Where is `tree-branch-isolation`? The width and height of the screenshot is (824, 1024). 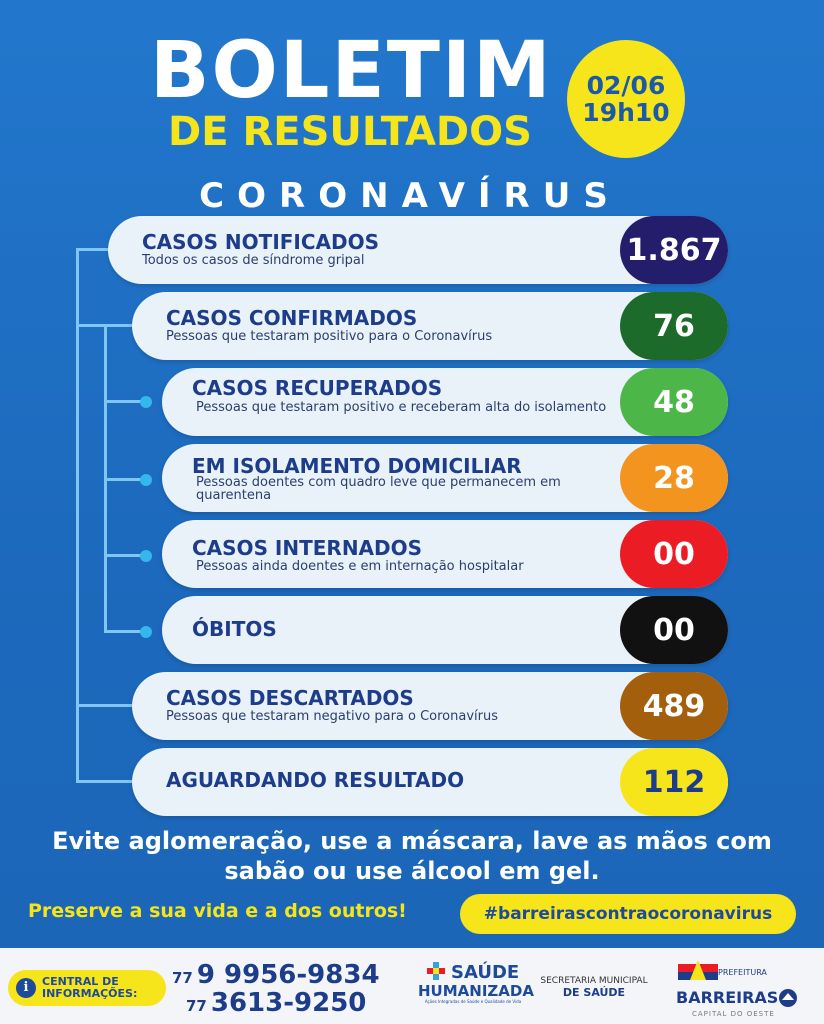 tree-branch-isolation is located at coordinates (124, 479).